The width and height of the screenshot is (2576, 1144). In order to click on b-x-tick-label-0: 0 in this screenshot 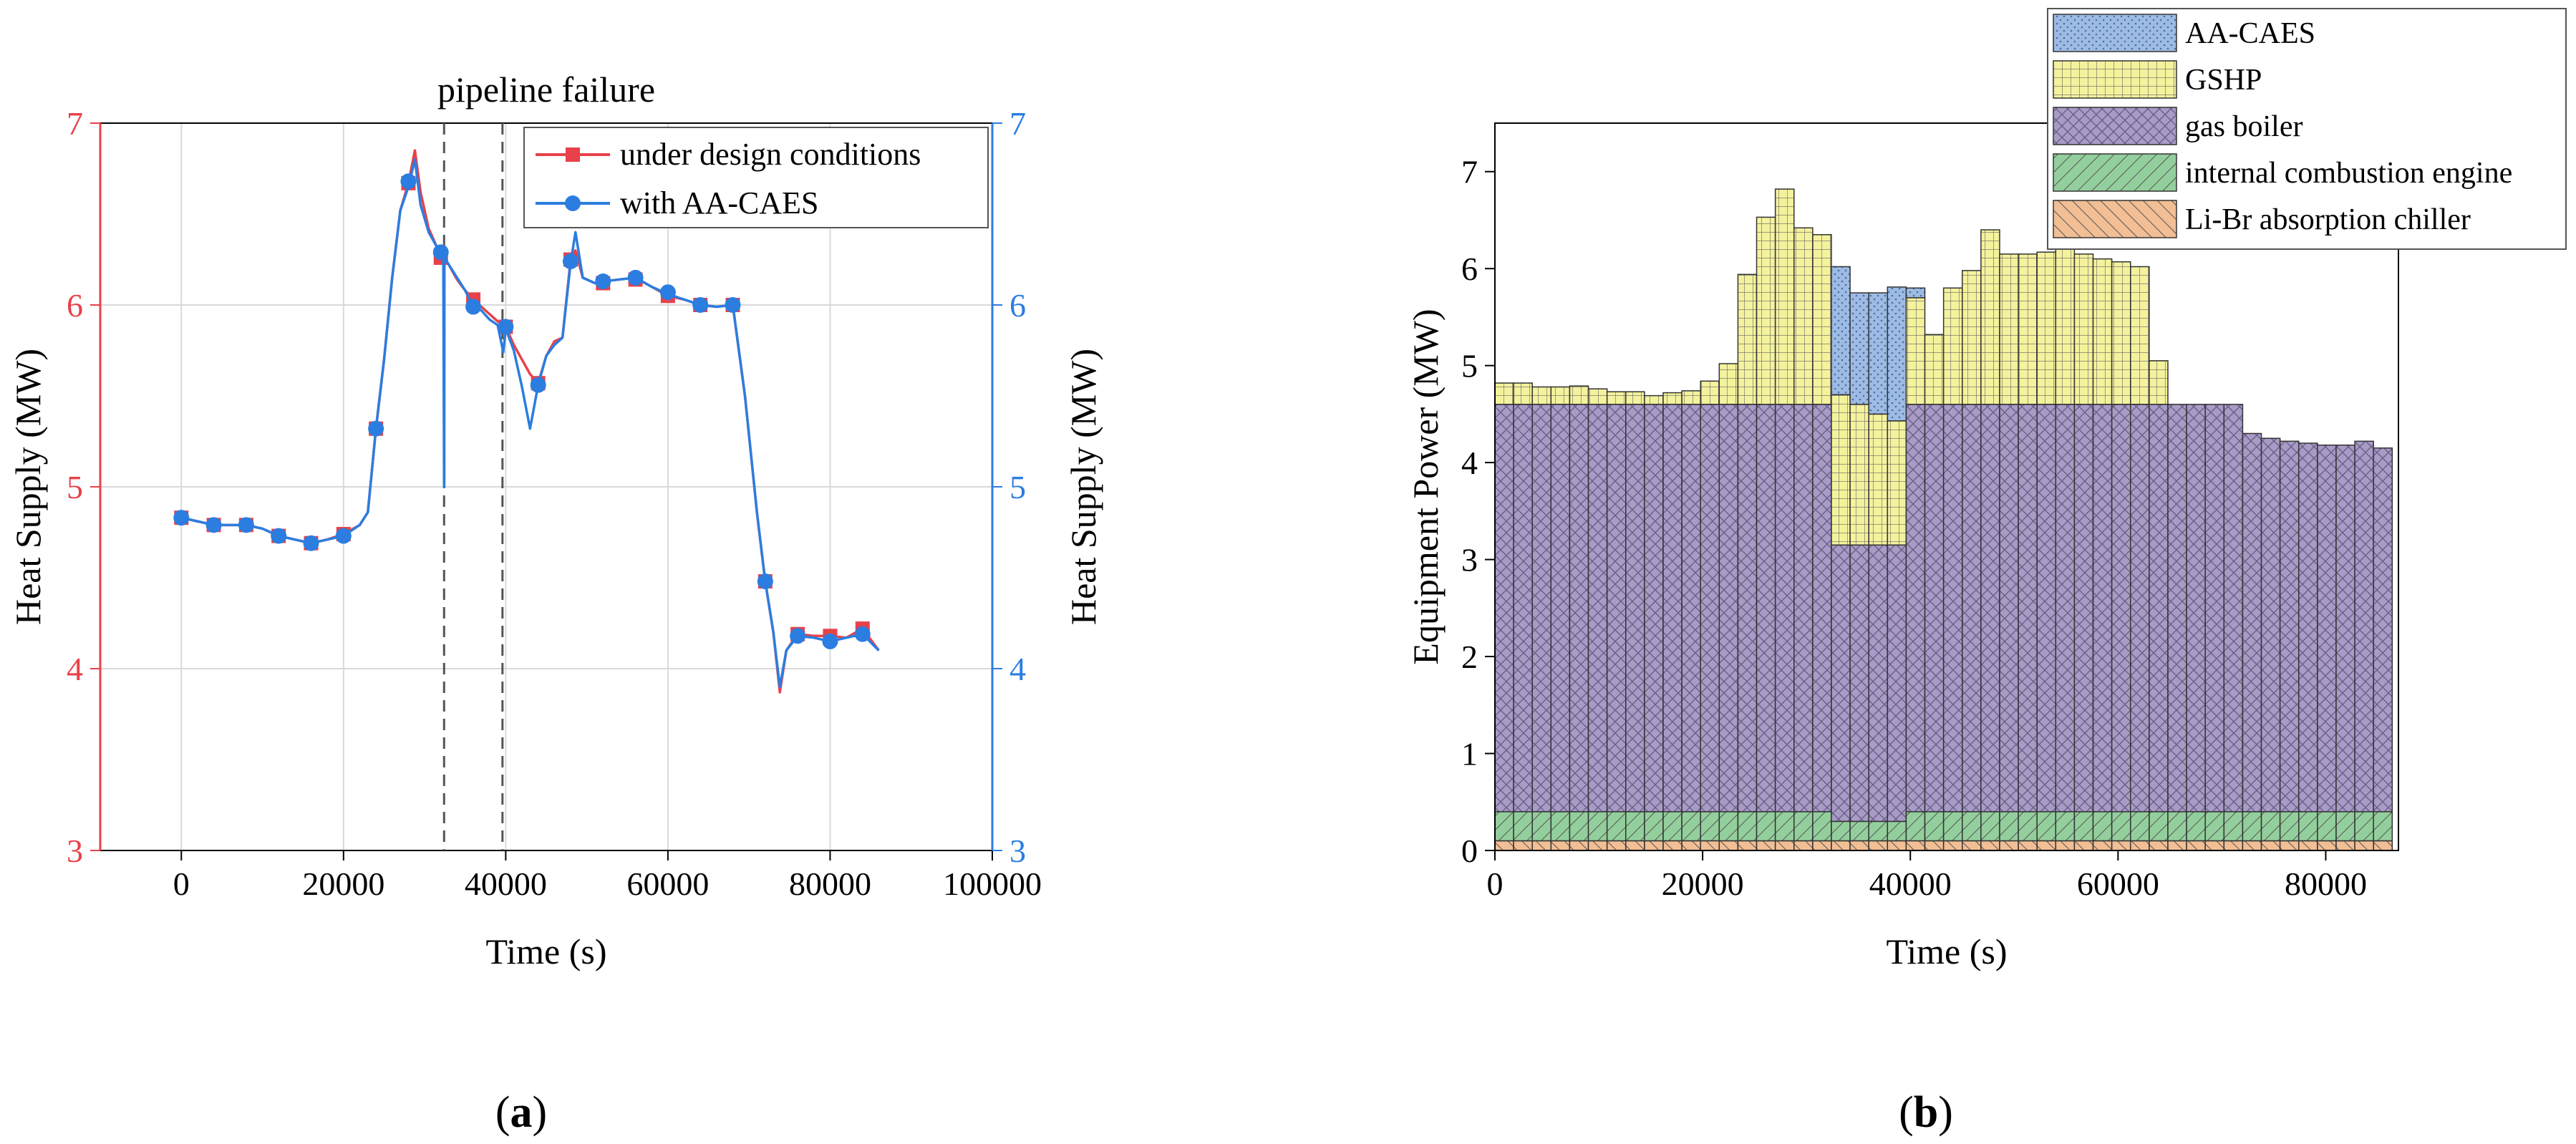, I will do `click(1495, 884)`.